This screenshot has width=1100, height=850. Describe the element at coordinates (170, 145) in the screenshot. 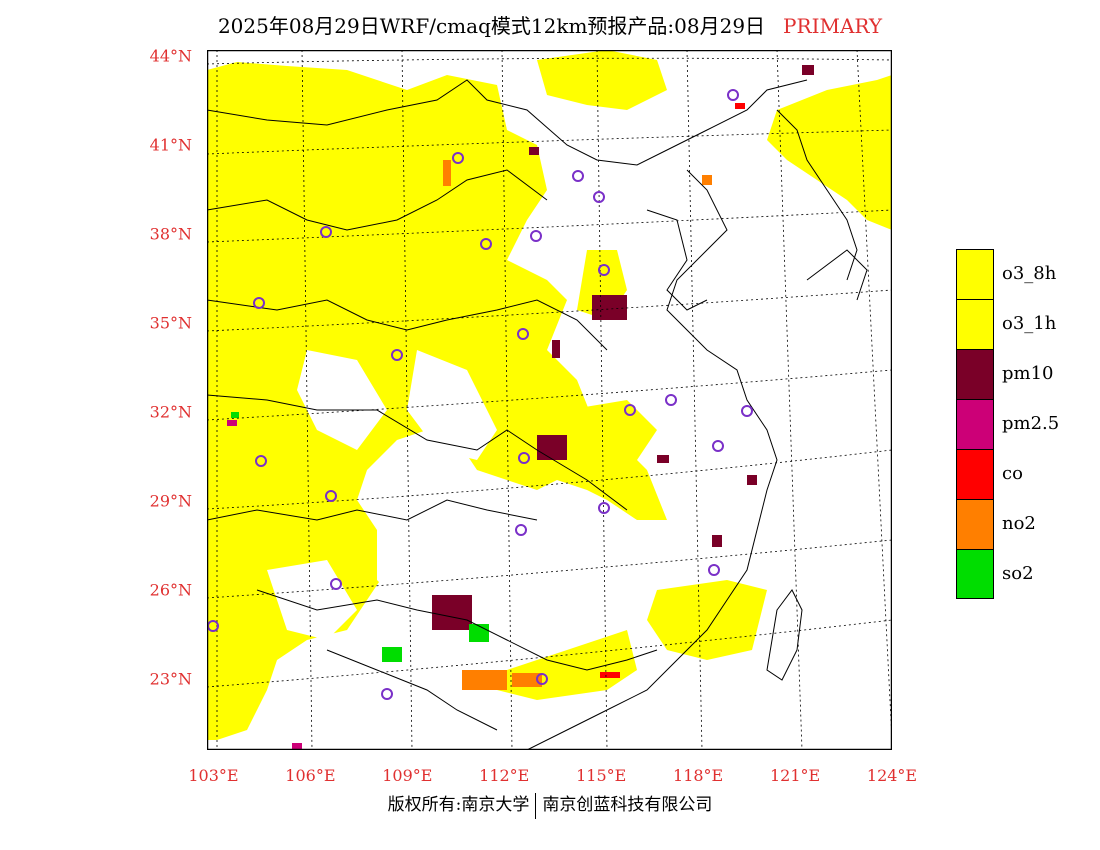

I see `lat-label: 41°N` at that location.